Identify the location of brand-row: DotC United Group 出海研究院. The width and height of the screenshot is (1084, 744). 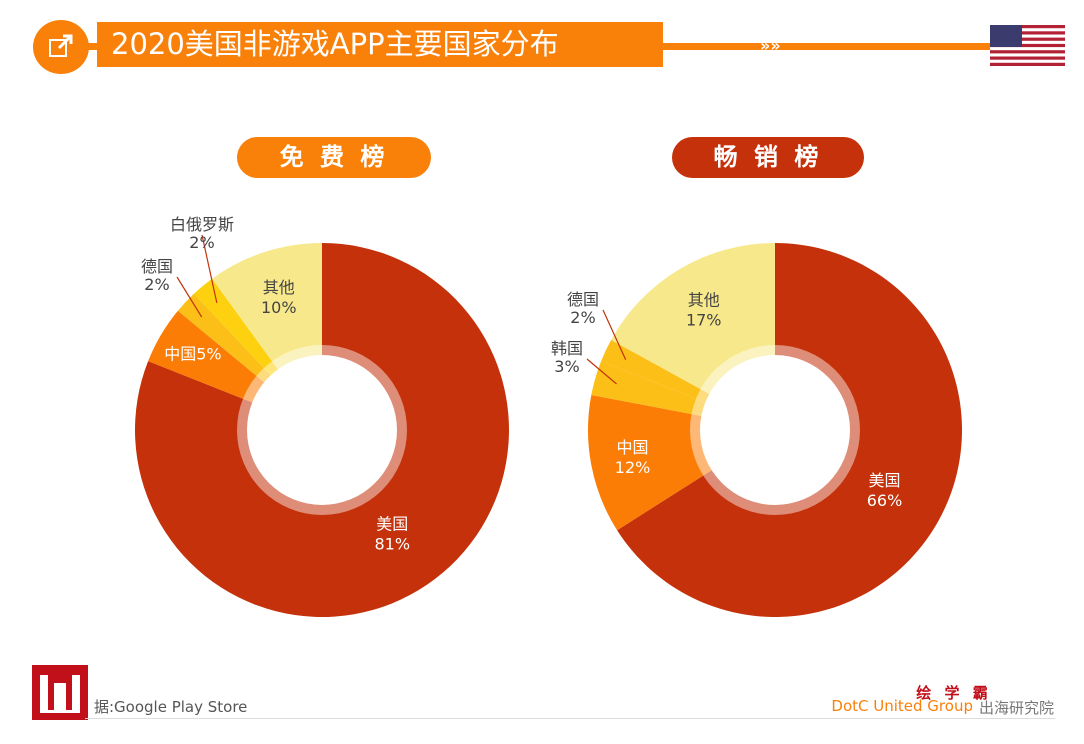
(942, 707).